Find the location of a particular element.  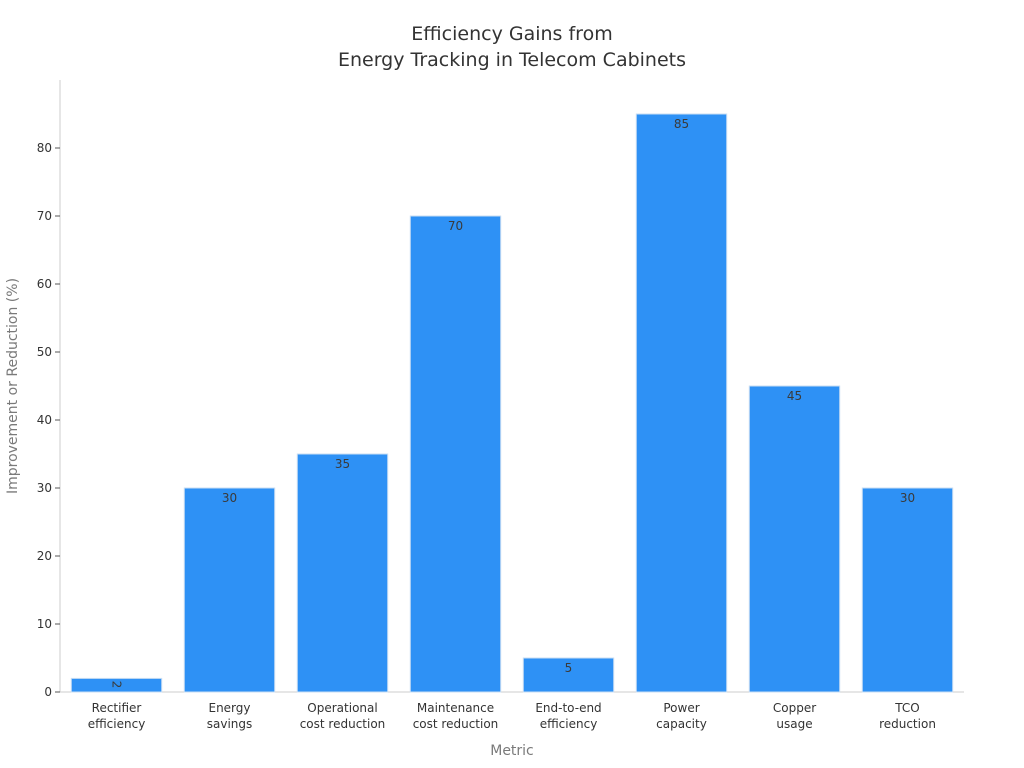

x-tick-label: Maintenance cost reduction is located at coordinates (456, 716).